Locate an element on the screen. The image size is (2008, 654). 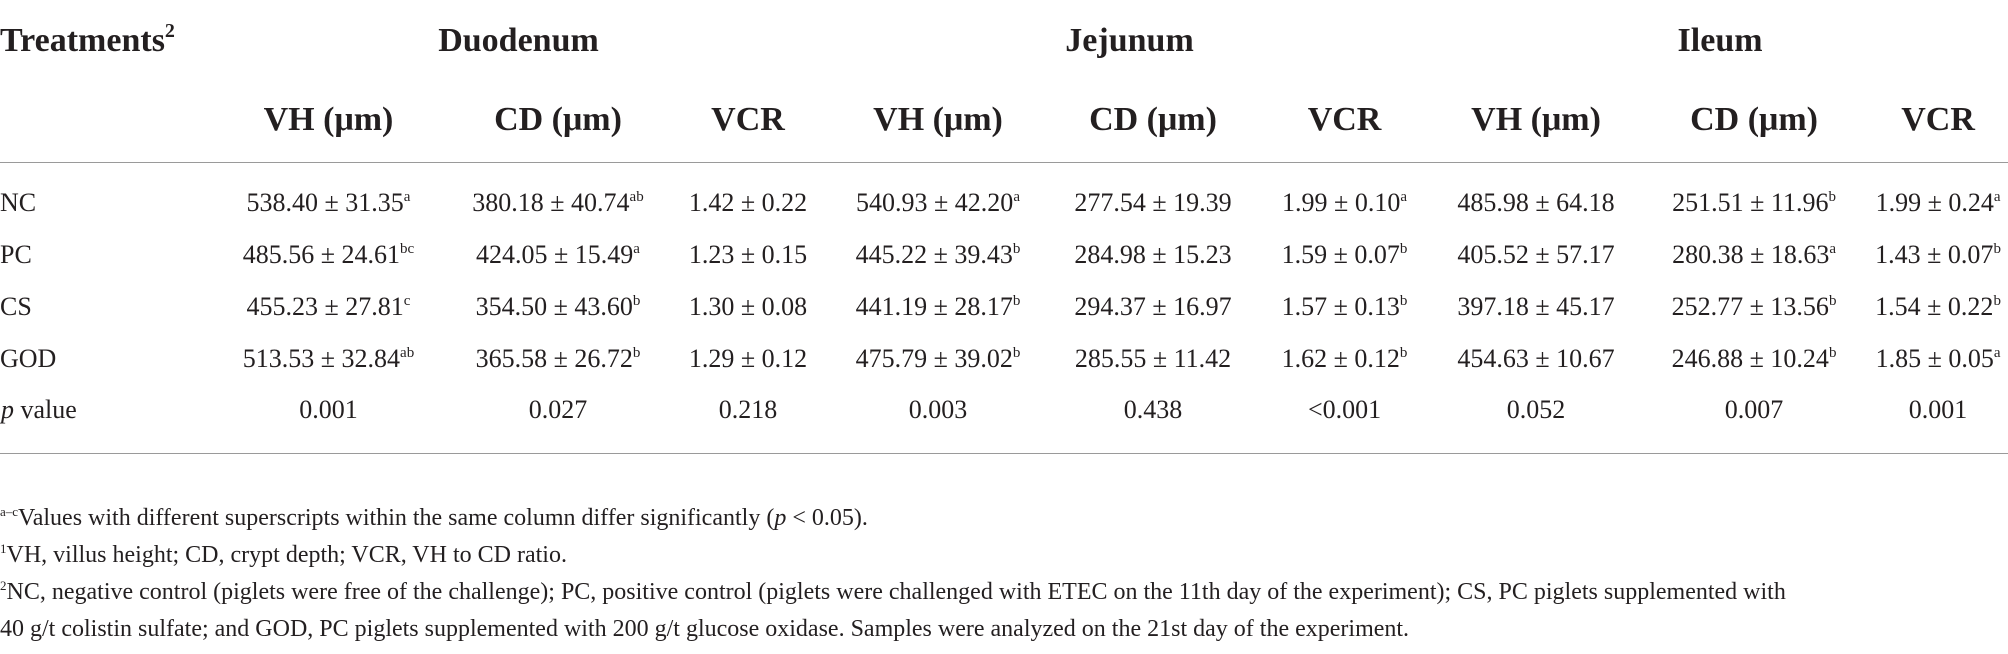
table-cell: 380.18 ± 40.74ab is located at coordinates (558, 196).